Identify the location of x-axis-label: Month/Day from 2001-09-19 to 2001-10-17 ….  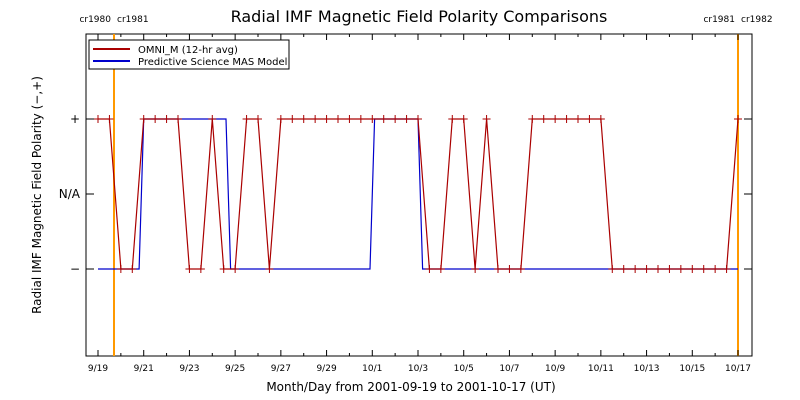
(410, 387).